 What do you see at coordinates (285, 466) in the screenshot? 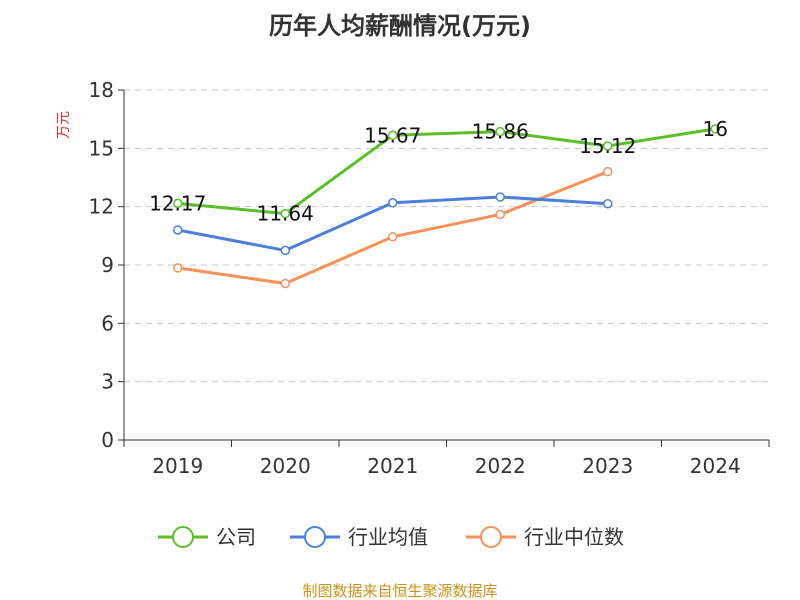
I see `x-tick-label: 2020` at bounding box center [285, 466].